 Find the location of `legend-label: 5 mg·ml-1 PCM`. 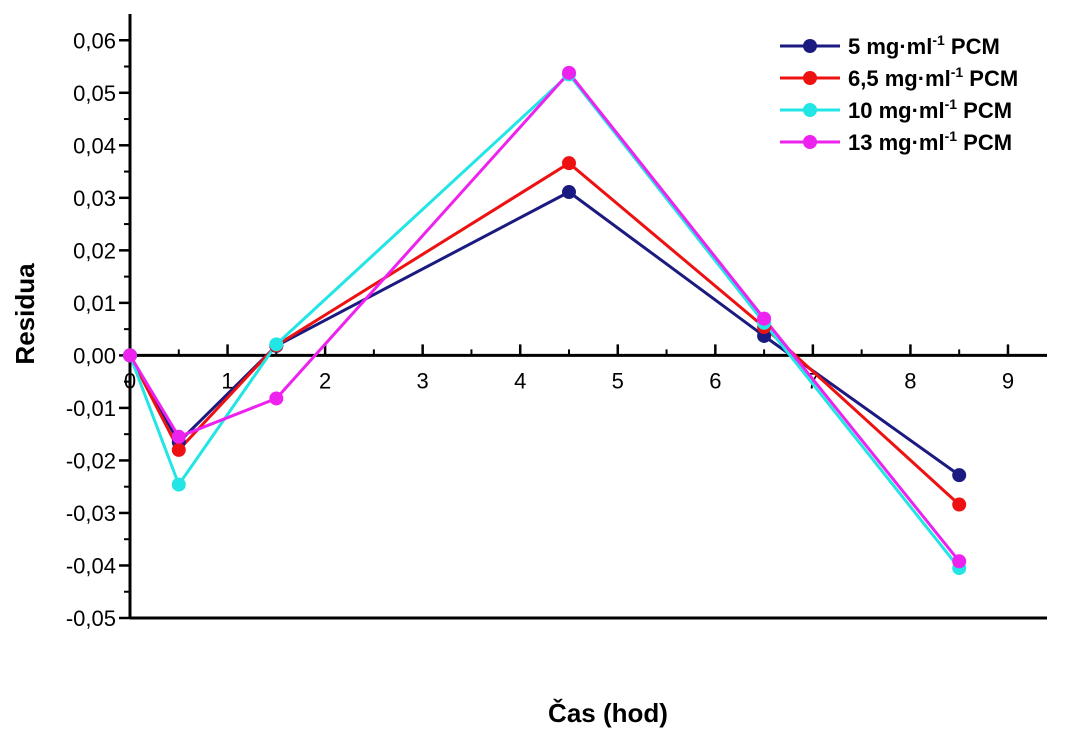

legend-label: 5 mg·ml-1 PCM is located at coordinates (924, 45).